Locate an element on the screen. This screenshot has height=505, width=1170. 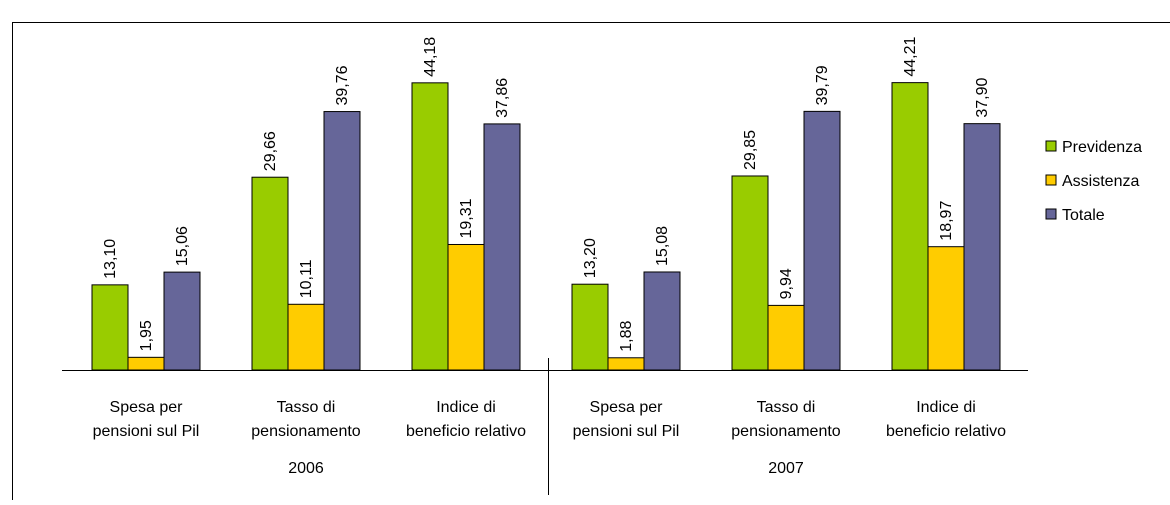
group-label: 2006 is located at coordinates (306, 468).